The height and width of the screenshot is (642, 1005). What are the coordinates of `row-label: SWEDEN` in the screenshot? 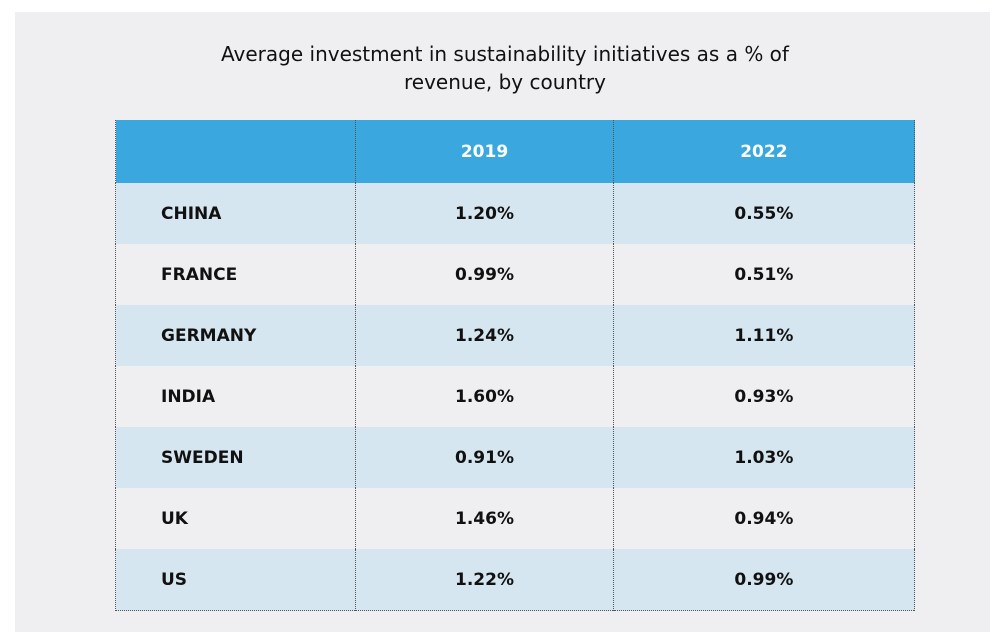 It's located at (235, 457).